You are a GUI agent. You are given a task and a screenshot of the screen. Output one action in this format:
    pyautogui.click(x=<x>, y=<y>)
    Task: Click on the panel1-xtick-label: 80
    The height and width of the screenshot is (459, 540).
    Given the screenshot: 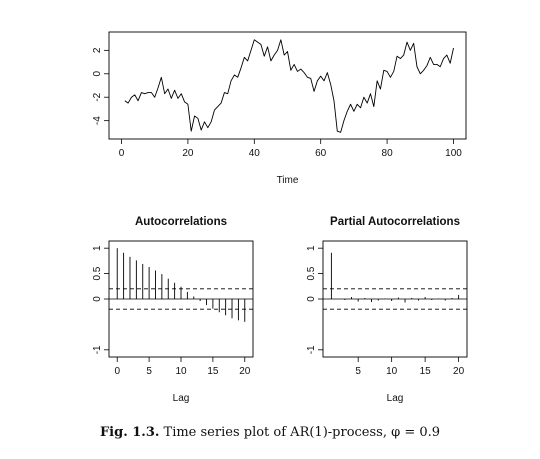 What is the action you would take?
    pyautogui.click(x=388, y=153)
    